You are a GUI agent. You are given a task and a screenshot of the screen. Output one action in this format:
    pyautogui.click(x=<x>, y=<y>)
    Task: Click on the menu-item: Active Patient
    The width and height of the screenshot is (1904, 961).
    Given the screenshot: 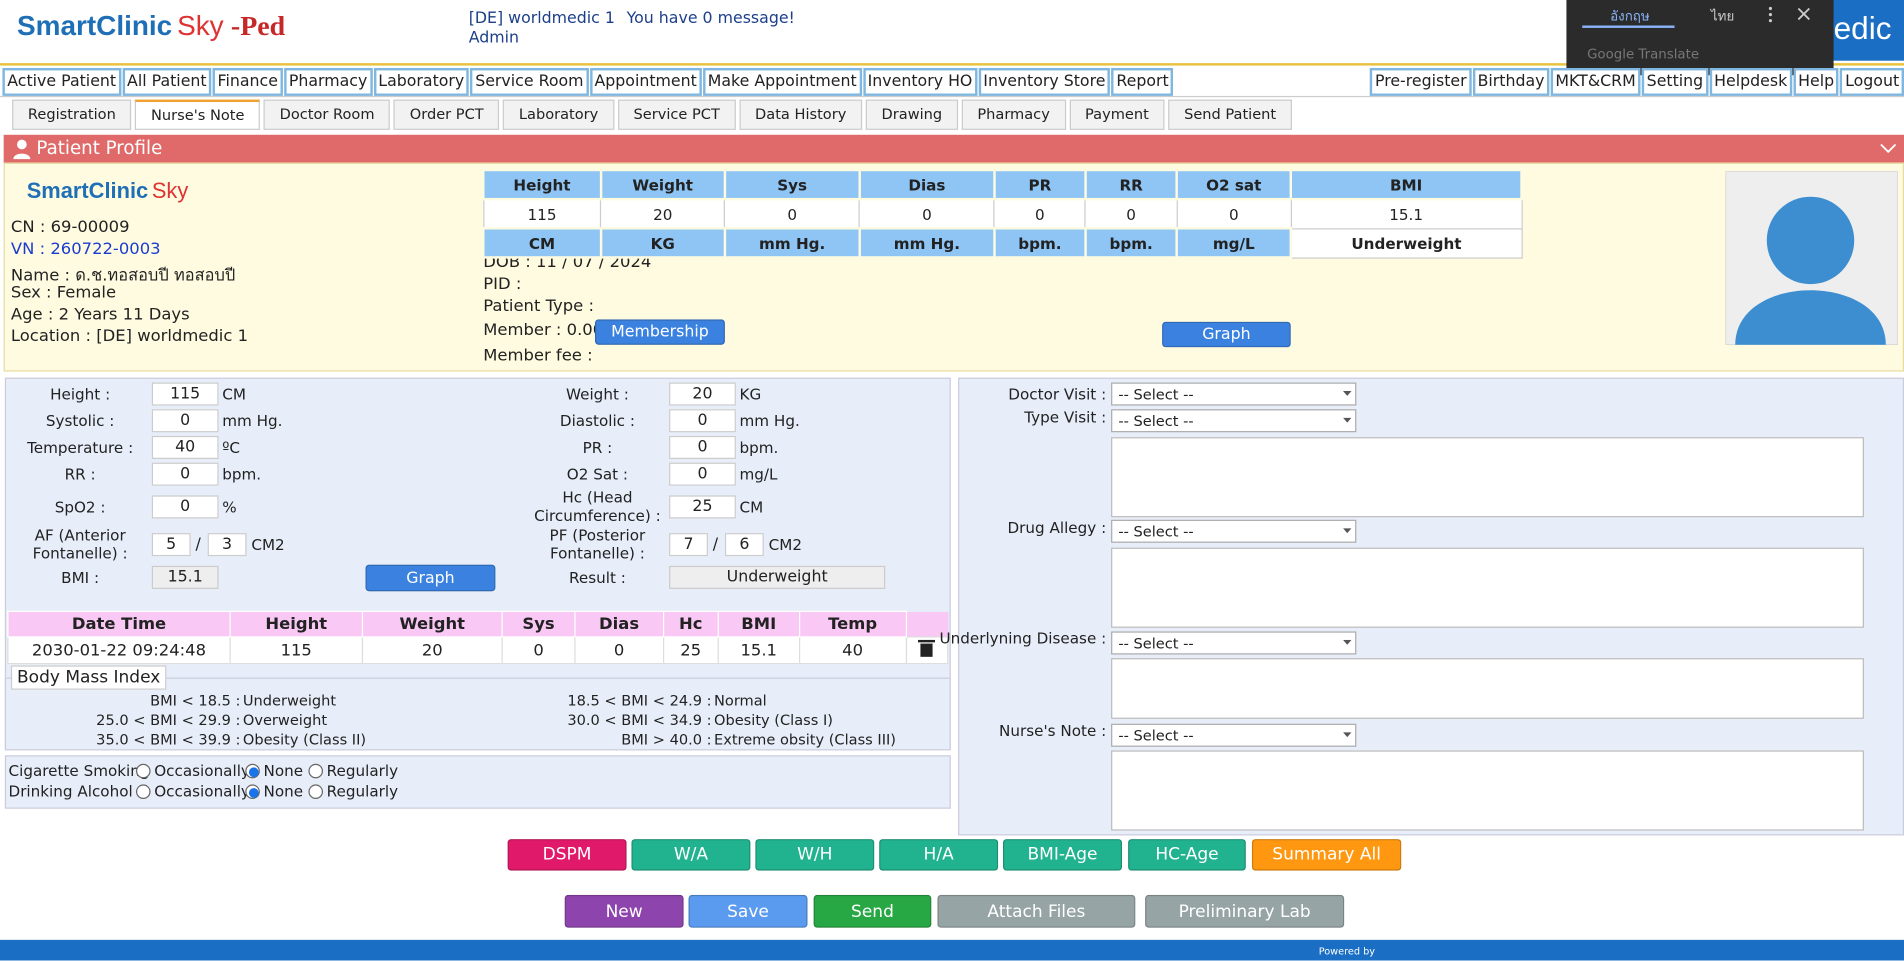 What is the action you would take?
    pyautogui.click(x=61, y=82)
    